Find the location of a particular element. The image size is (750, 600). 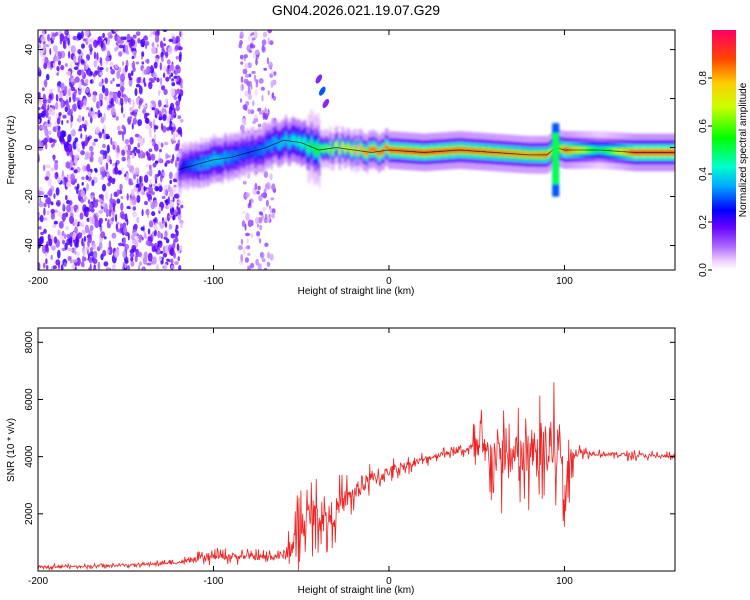

colorbar-ticks: 0.0 0.2 0.4 0.6 0.8 is located at coordinates (705, 174).